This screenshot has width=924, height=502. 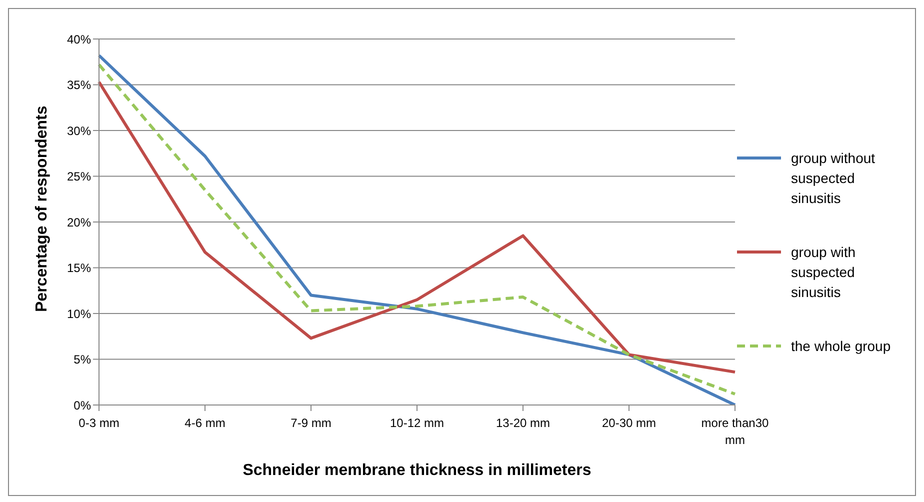 I want to click on x-tick-label: 7-9 mm, so click(x=311, y=423).